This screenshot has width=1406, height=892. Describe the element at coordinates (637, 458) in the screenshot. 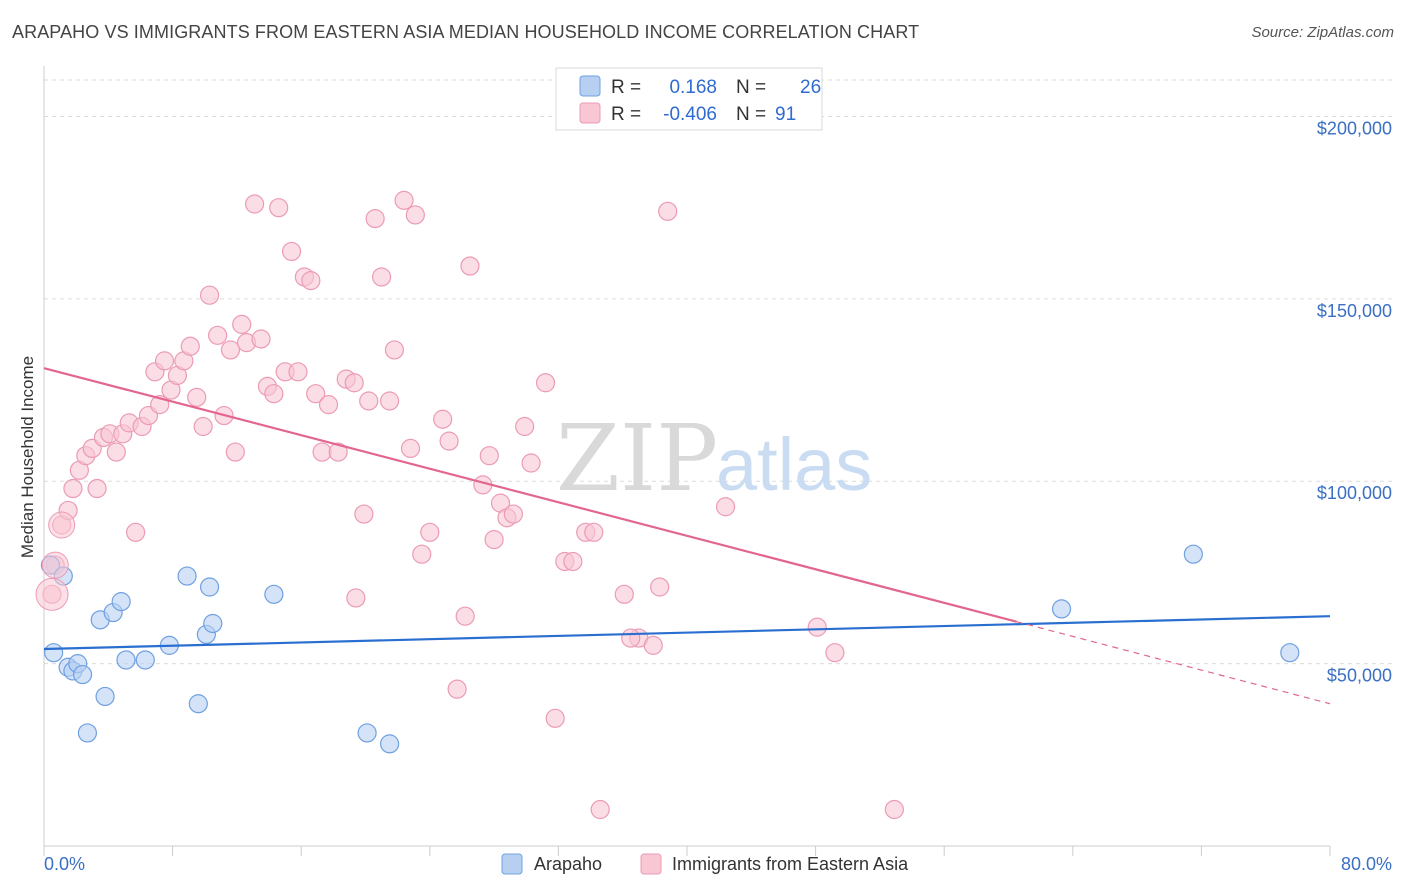

I see `watermark-zip: ZIP` at that location.